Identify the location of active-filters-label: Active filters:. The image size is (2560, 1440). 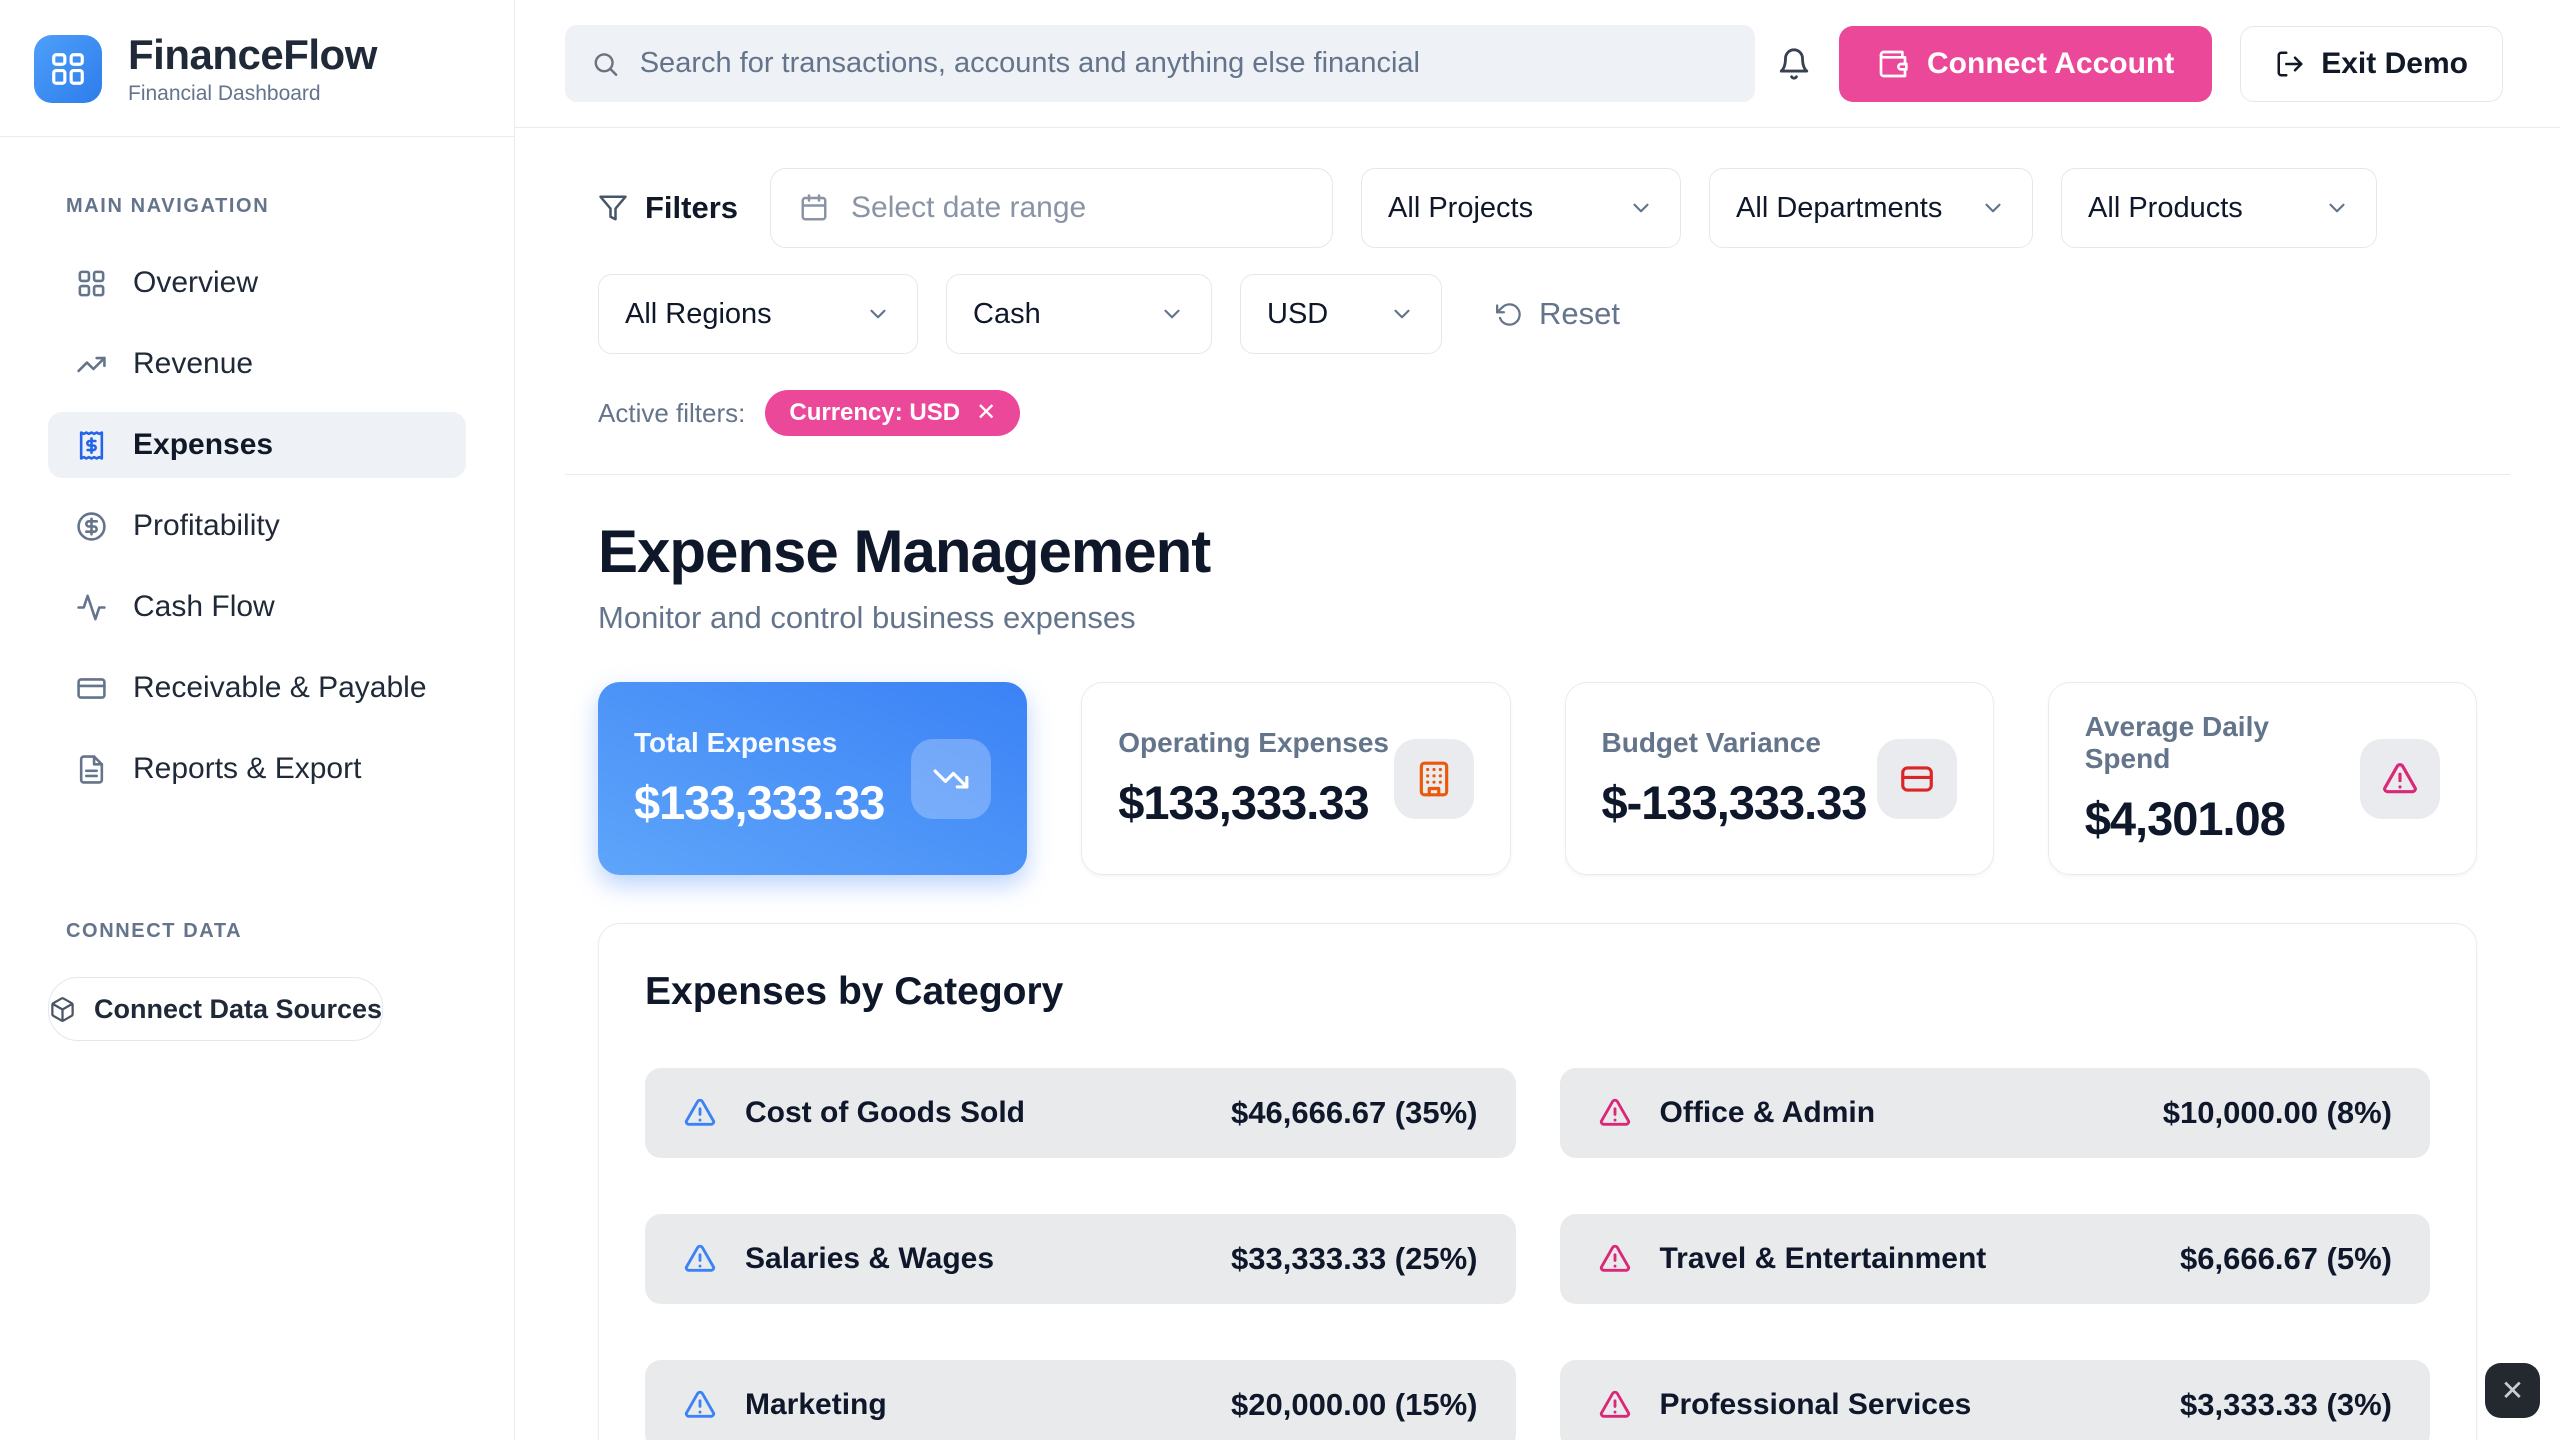
(672, 412).